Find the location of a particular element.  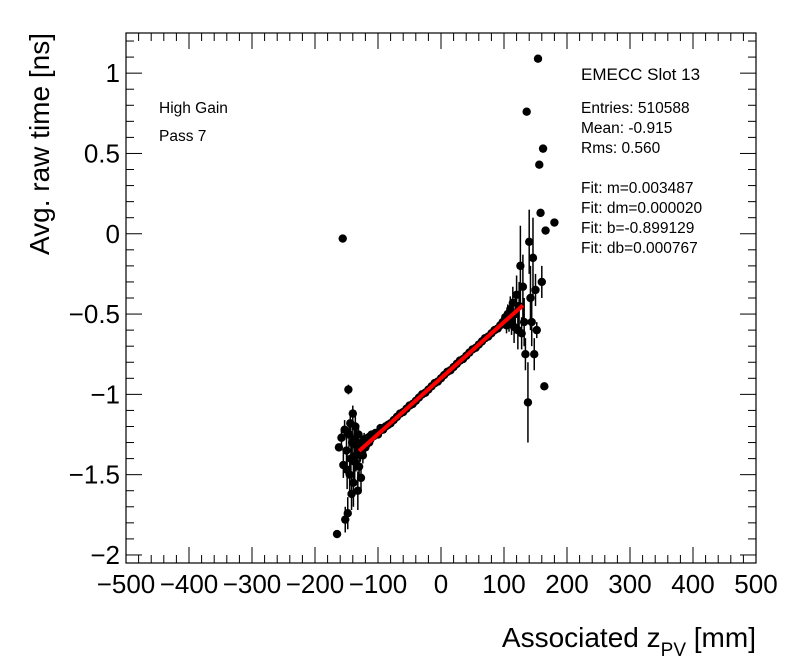

x-tick-label: 400 is located at coordinates (692, 584).